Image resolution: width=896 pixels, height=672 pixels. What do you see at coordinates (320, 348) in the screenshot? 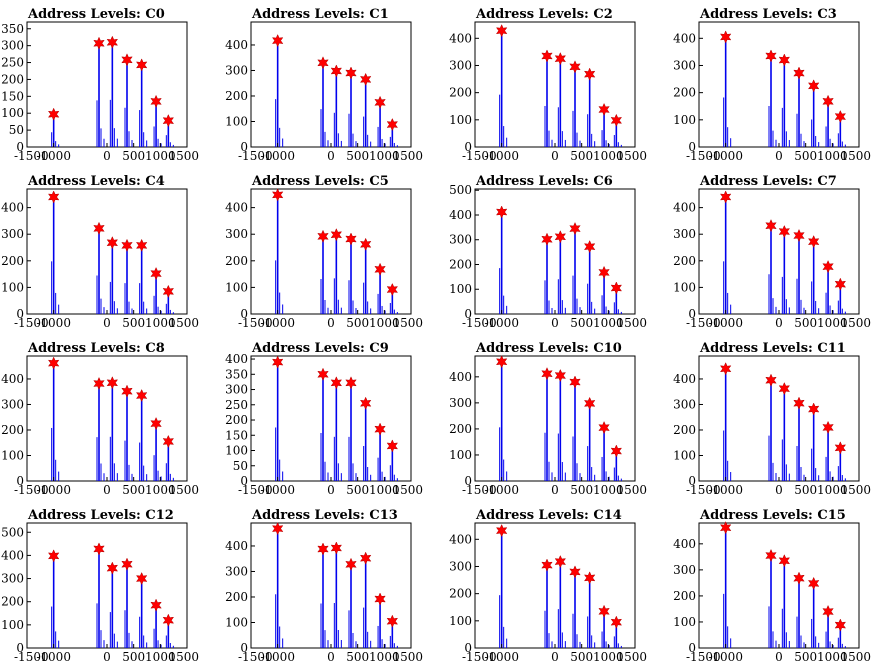
I see `subplot-title: Address Levels: C9` at bounding box center [320, 348].